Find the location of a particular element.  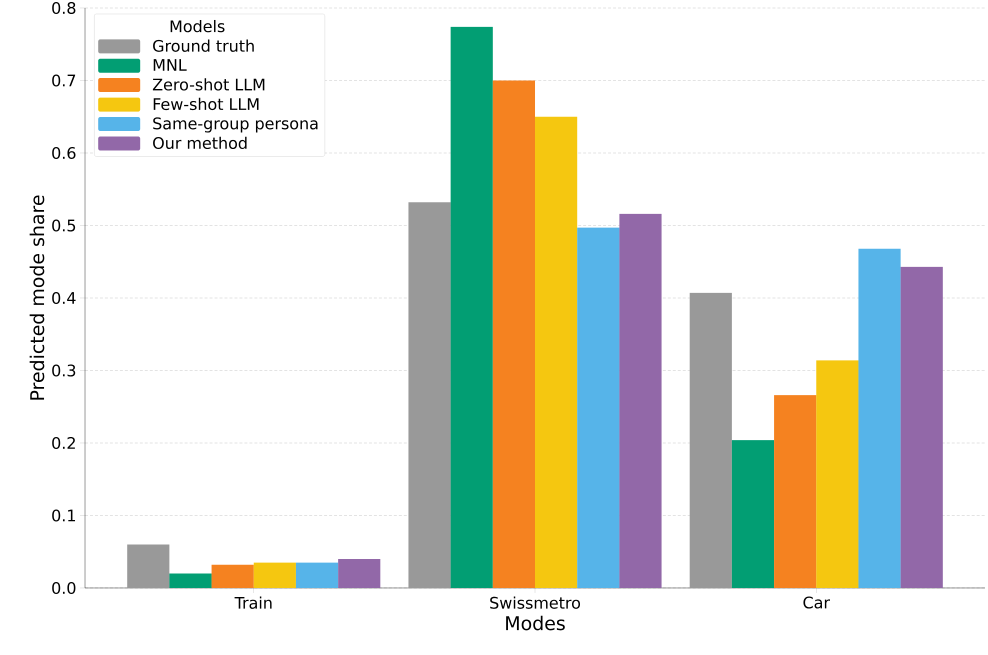

y-tick-label: 0.0 is located at coordinates (64, 588).